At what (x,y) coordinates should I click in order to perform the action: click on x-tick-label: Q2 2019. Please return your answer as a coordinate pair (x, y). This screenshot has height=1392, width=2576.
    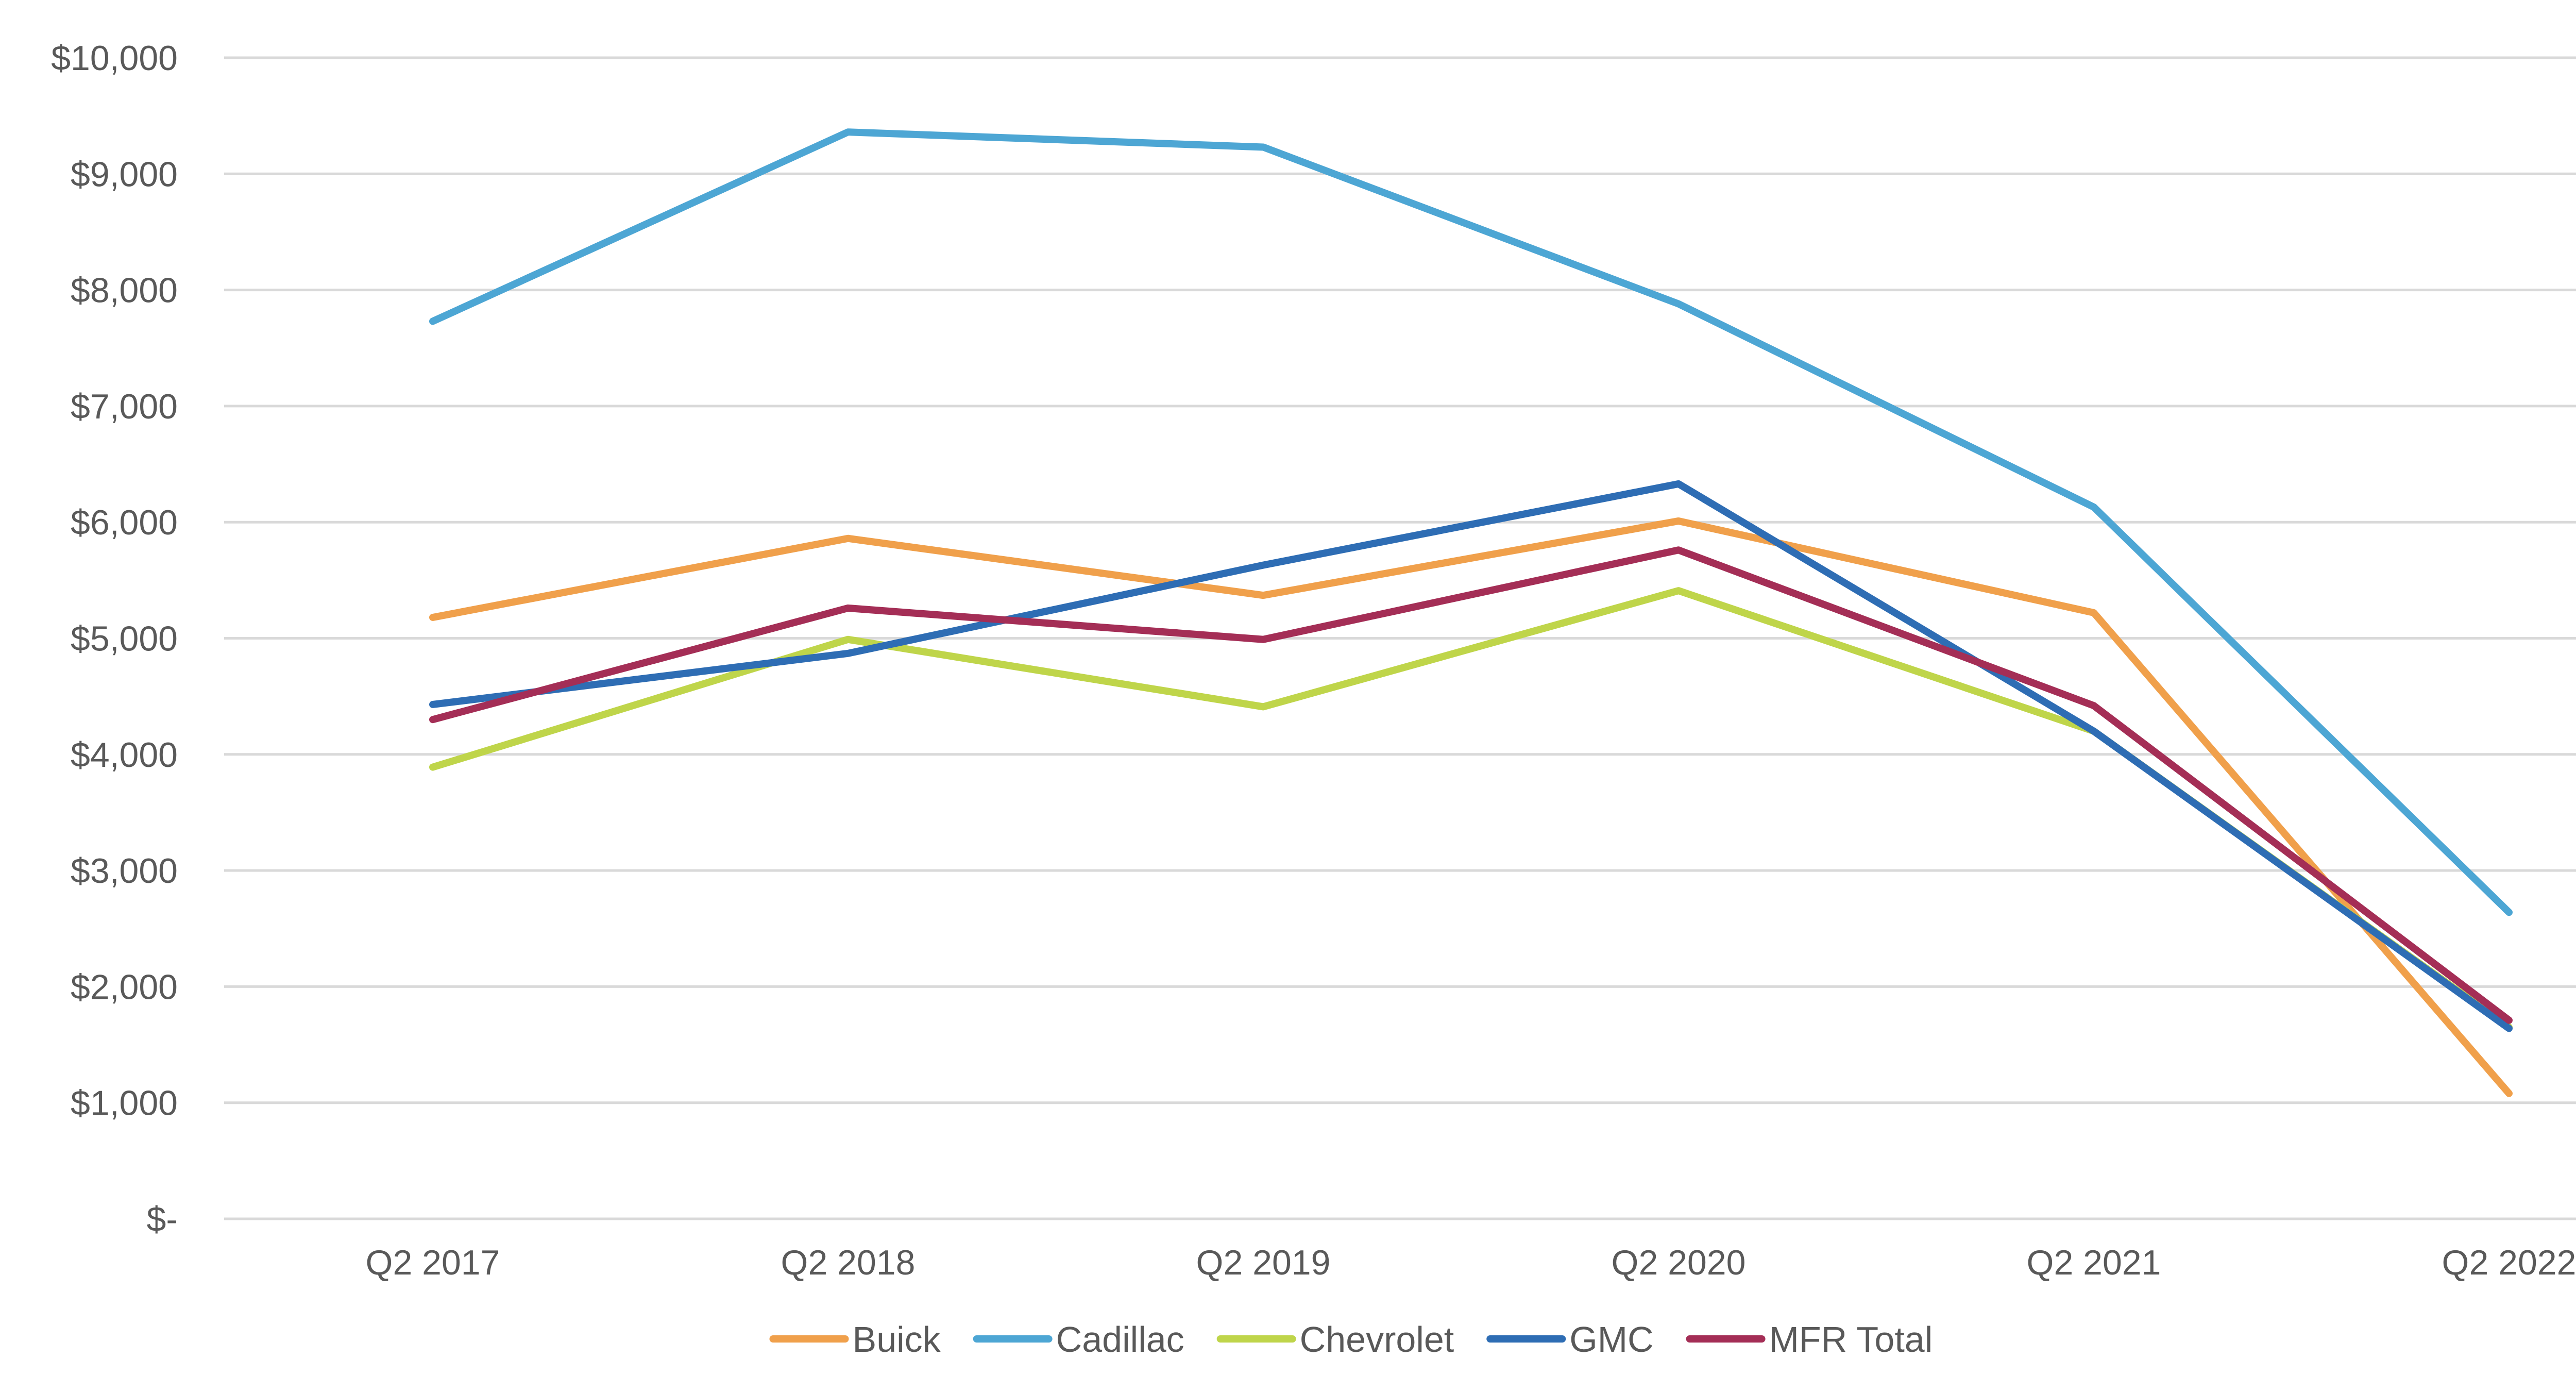
    Looking at the image, I should click on (1263, 1262).